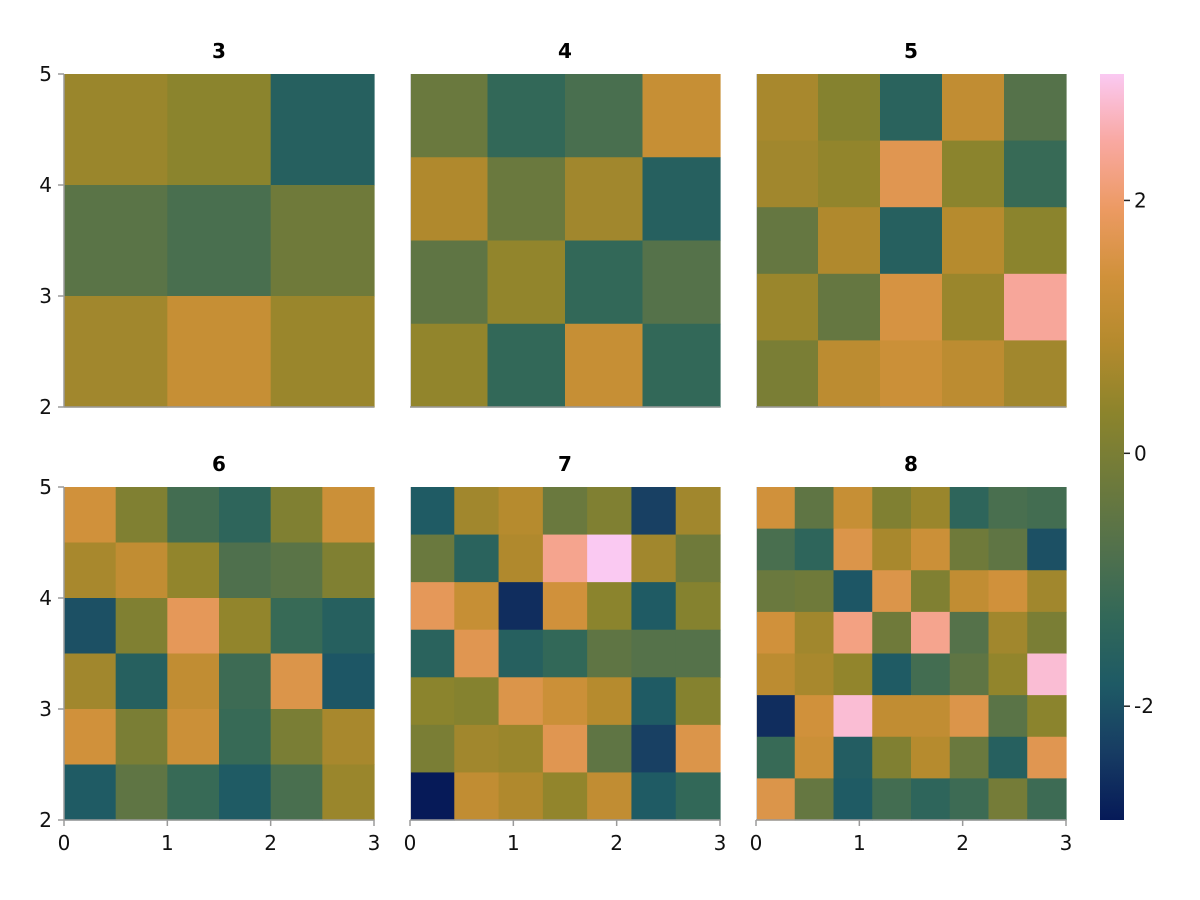 The image size is (1200, 900). I want to click on panel-4: 4, so click(565, 223).